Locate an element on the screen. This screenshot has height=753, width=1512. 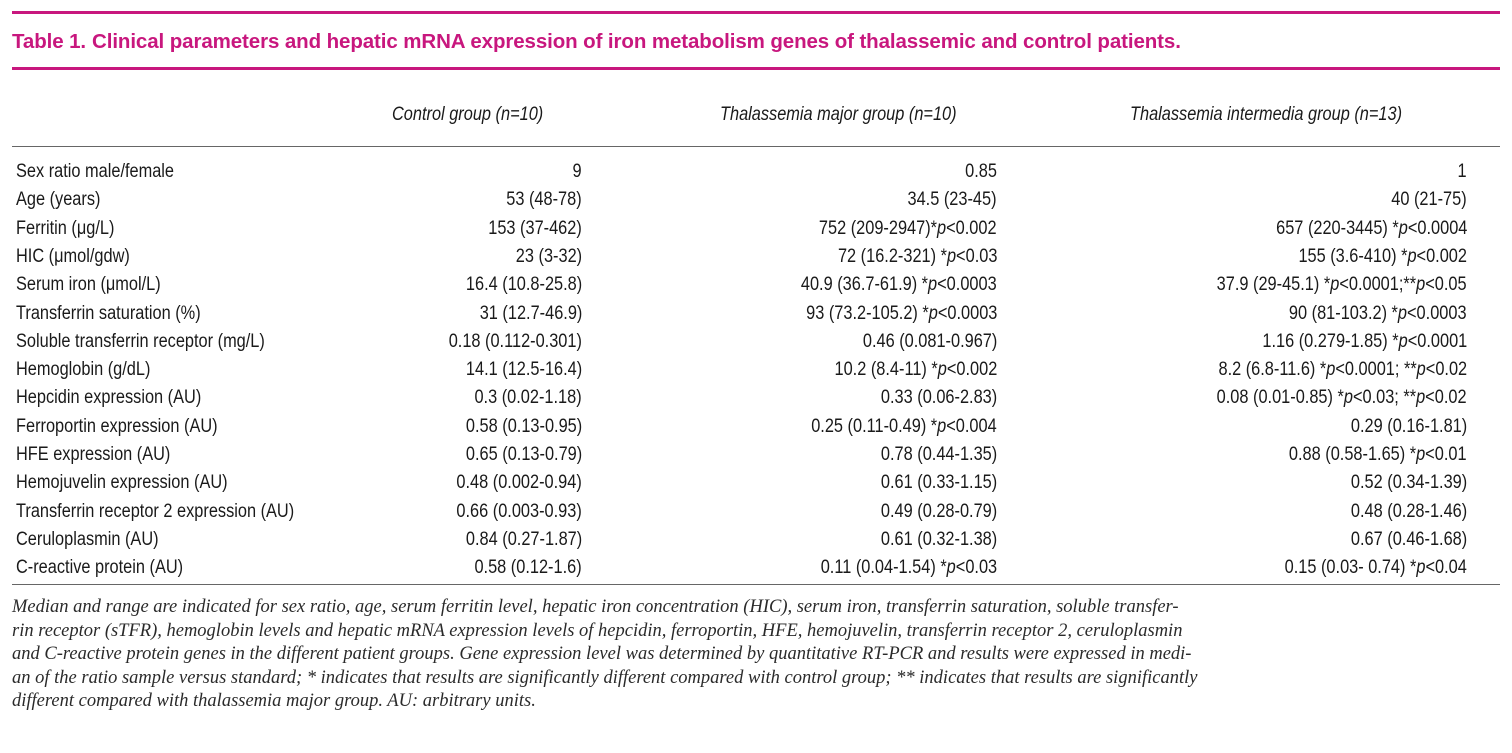
thal-intermedia-value: 90 (81-103.2) *p<0.0003 is located at coordinates (1378, 313).